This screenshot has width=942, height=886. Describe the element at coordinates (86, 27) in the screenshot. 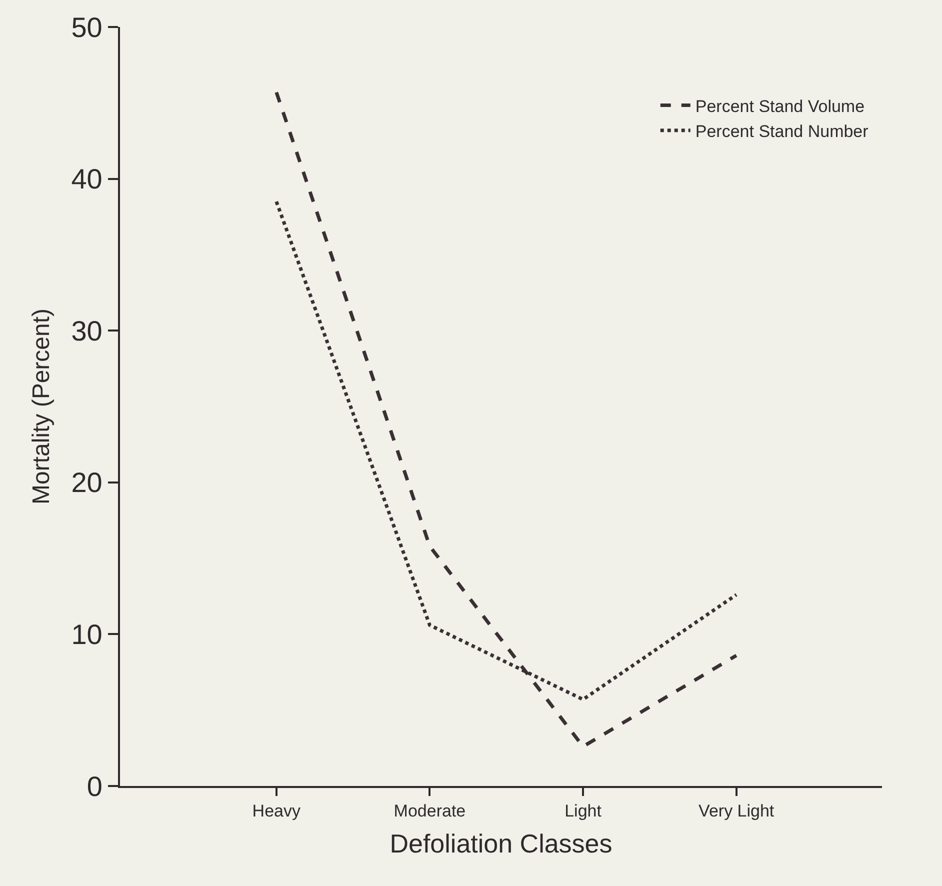

I see `y-tick-label: 50` at that location.